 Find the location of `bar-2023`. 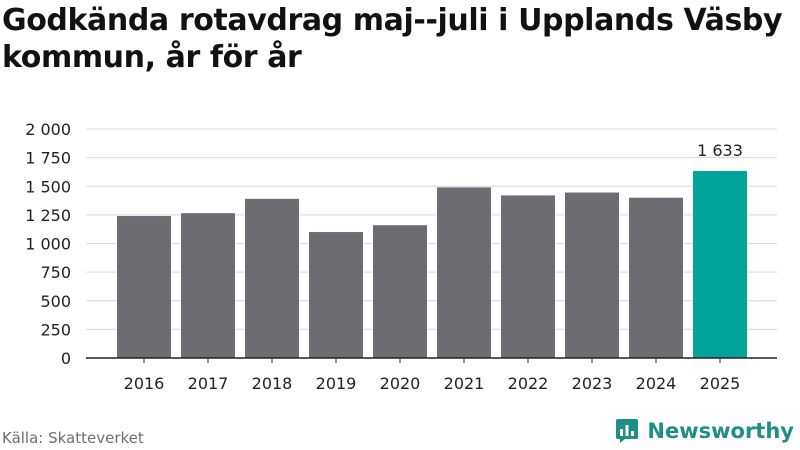

bar-2023 is located at coordinates (592, 275).